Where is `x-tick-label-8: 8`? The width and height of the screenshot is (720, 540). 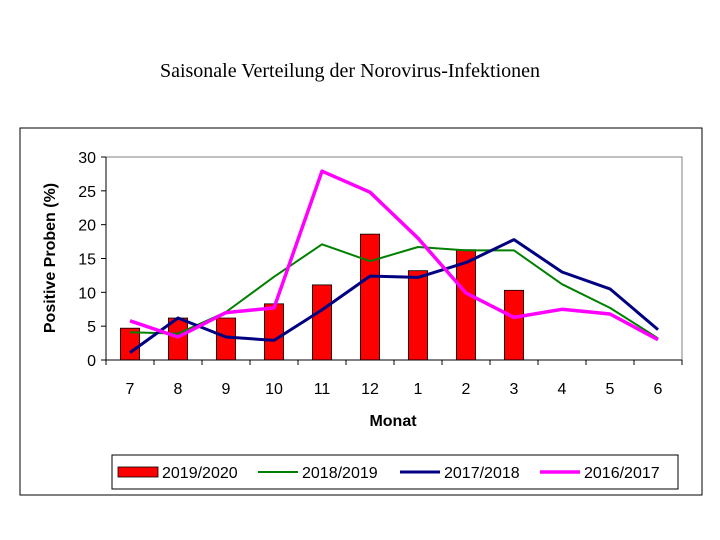
x-tick-label-8: 8 is located at coordinates (178, 389).